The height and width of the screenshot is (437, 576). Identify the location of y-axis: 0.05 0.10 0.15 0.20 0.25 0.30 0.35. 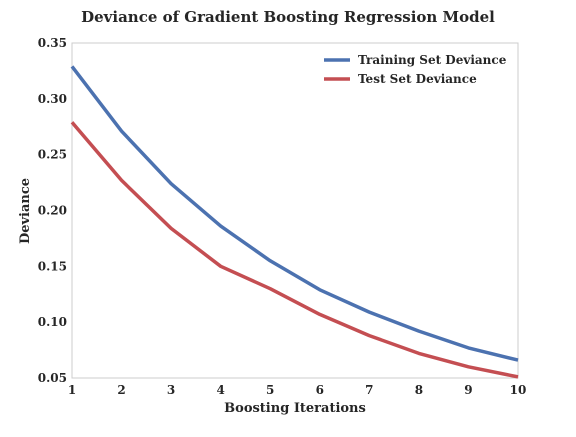
(52, 210).